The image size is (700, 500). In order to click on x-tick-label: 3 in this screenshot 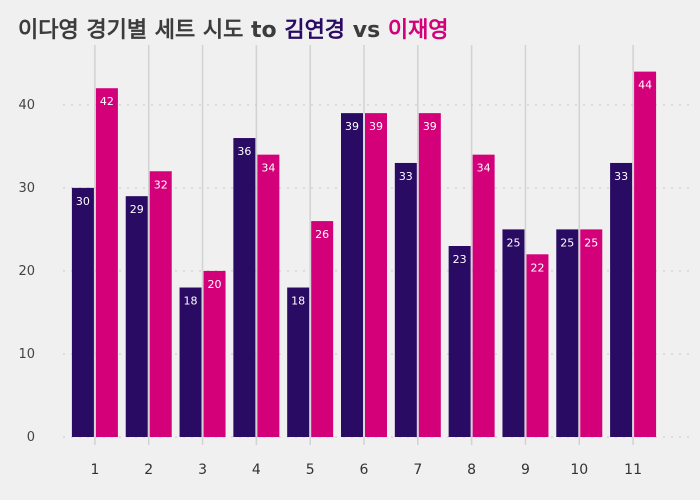, I will do `click(202, 470)`.